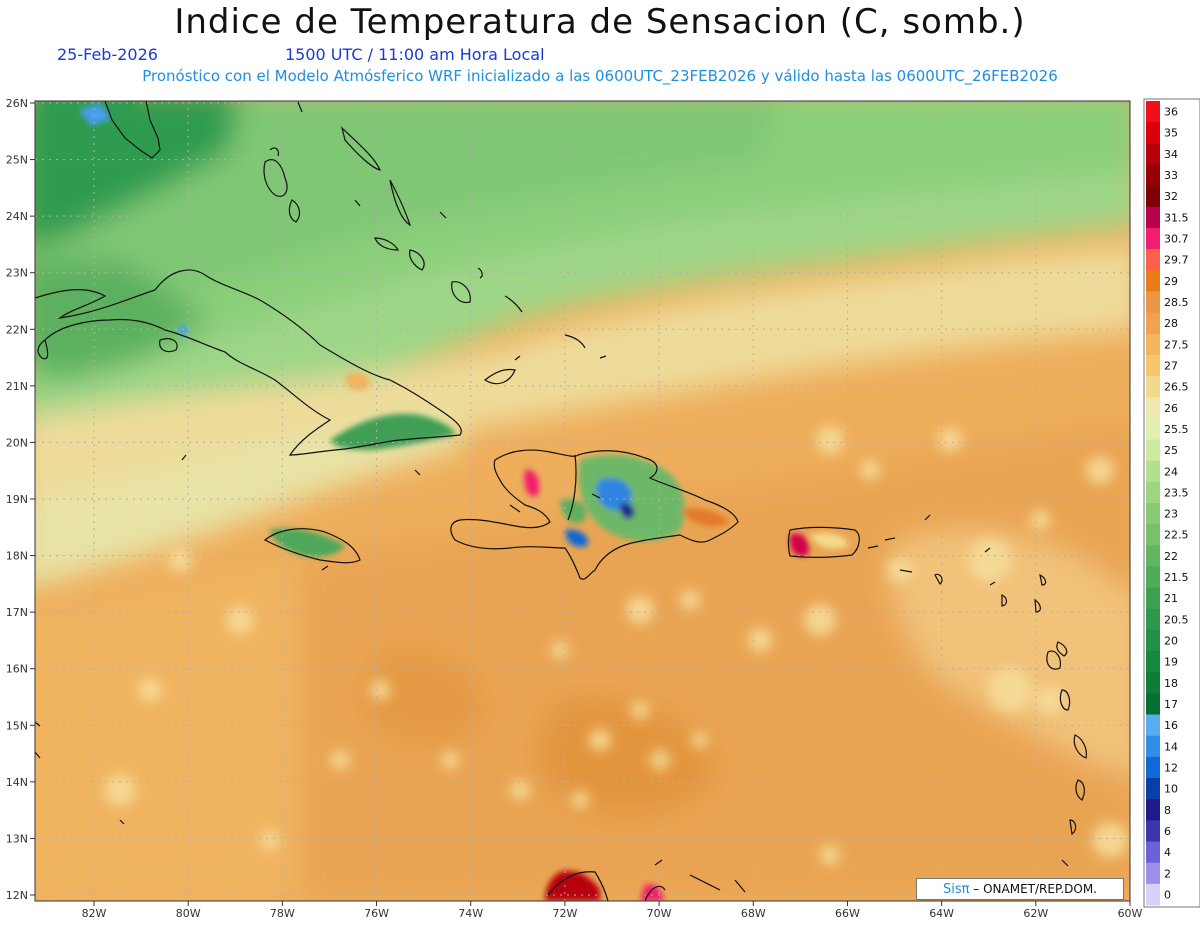 The image size is (1200, 927). Describe the element at coordinates (17, 216) in the screenshot. I see `lat-tick-label: 24N` at that location.